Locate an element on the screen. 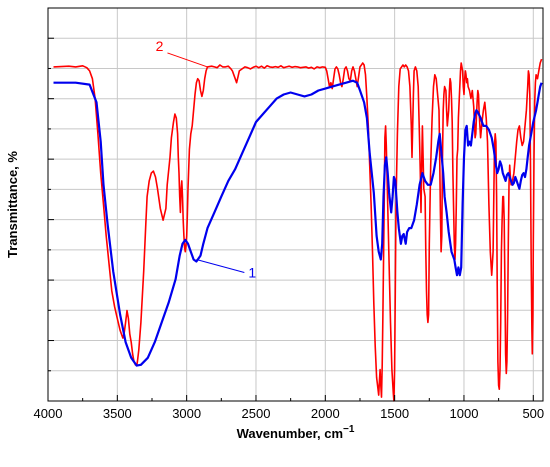 This screenshot has width=550, height=467. callout-label-1: 1 is located at coordinates (252, 273).